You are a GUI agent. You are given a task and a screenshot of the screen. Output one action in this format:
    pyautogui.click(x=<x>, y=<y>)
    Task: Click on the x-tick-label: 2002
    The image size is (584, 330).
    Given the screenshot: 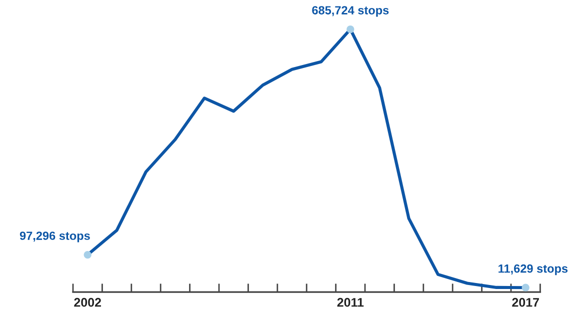 What is the action you would take?
    pyautogui.click(x=88, y=302)
    